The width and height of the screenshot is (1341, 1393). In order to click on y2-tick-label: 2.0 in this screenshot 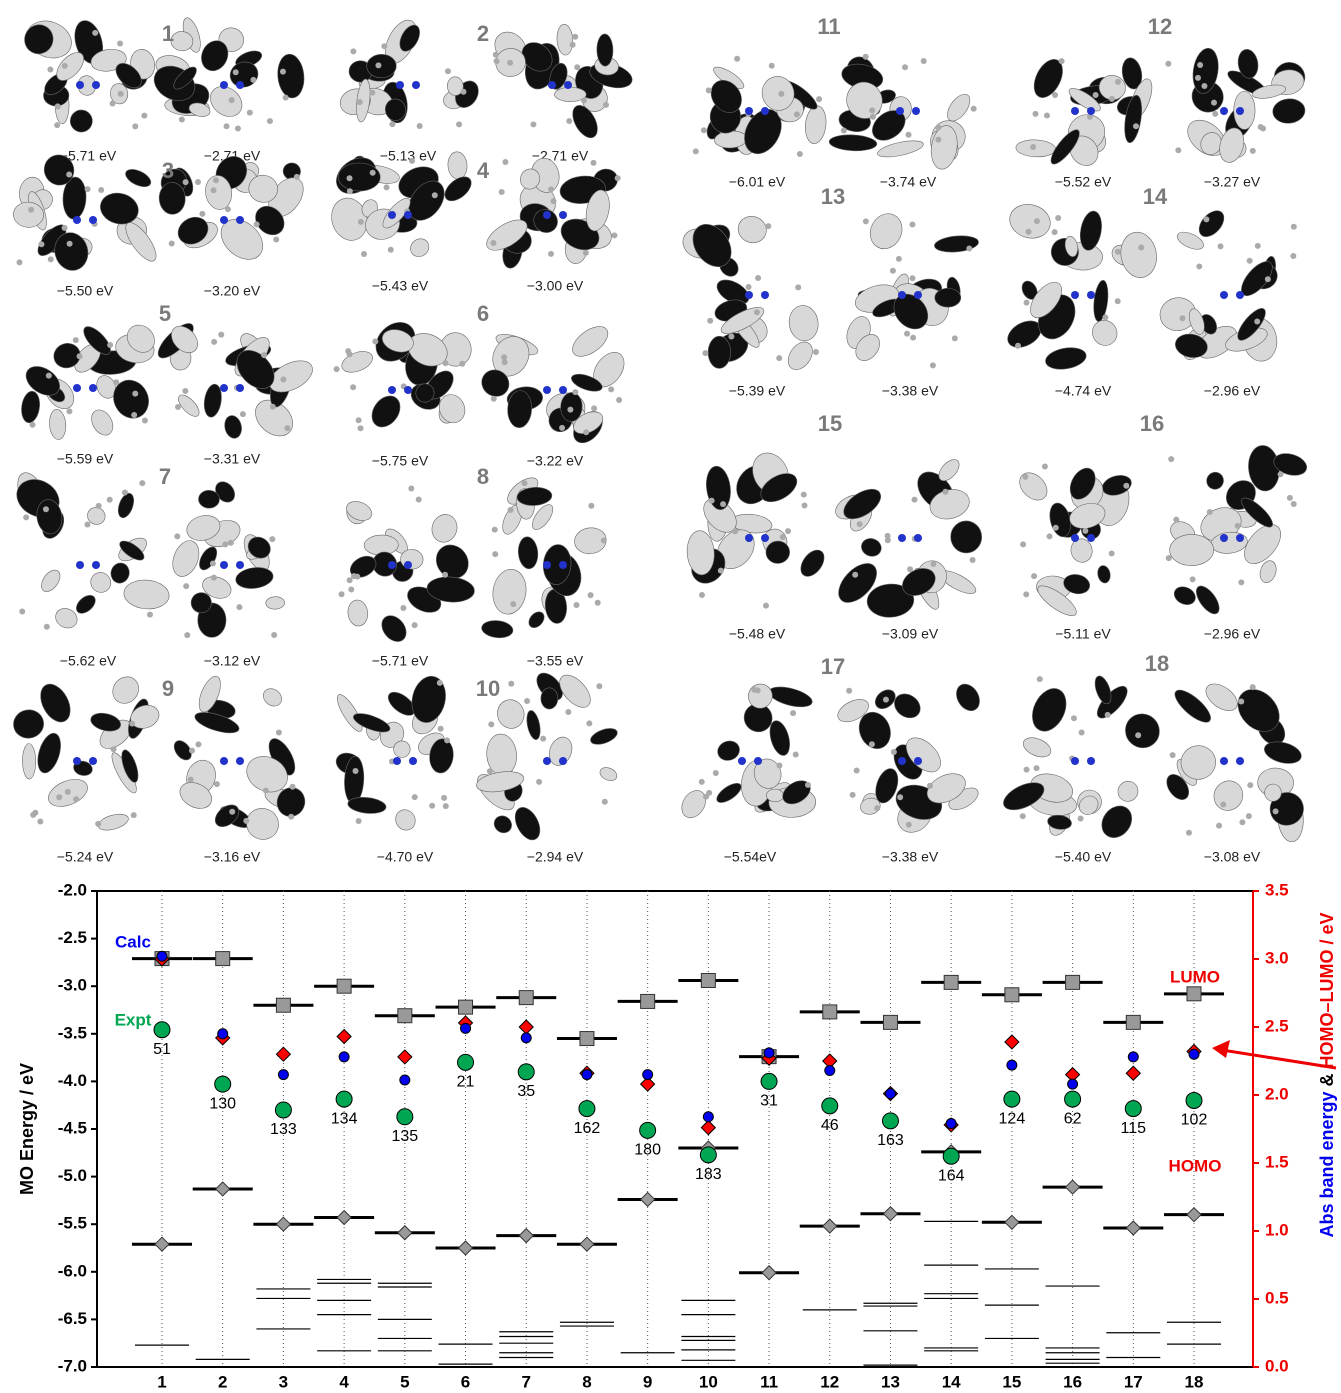, I will do `click(1277, 1093)`.